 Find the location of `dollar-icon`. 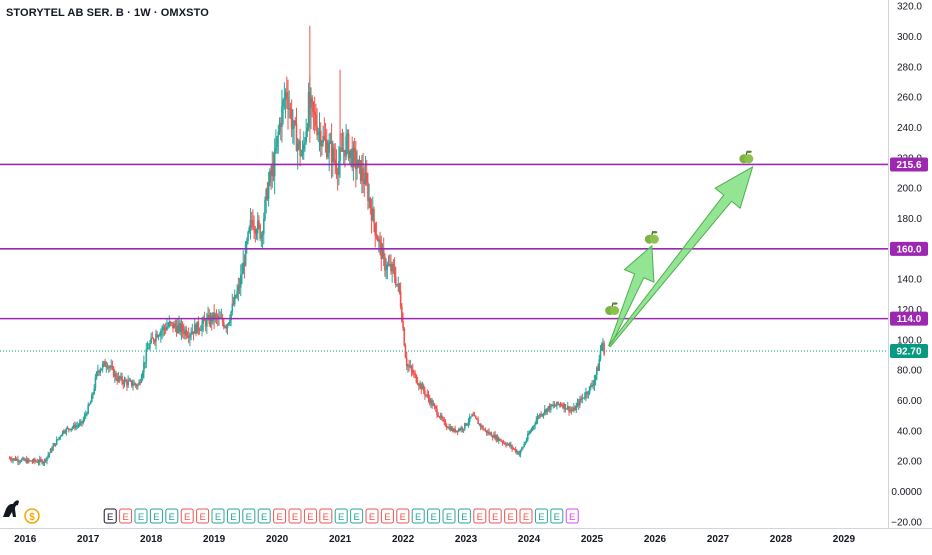

dollar-icon is located at coordinates (32, 516).